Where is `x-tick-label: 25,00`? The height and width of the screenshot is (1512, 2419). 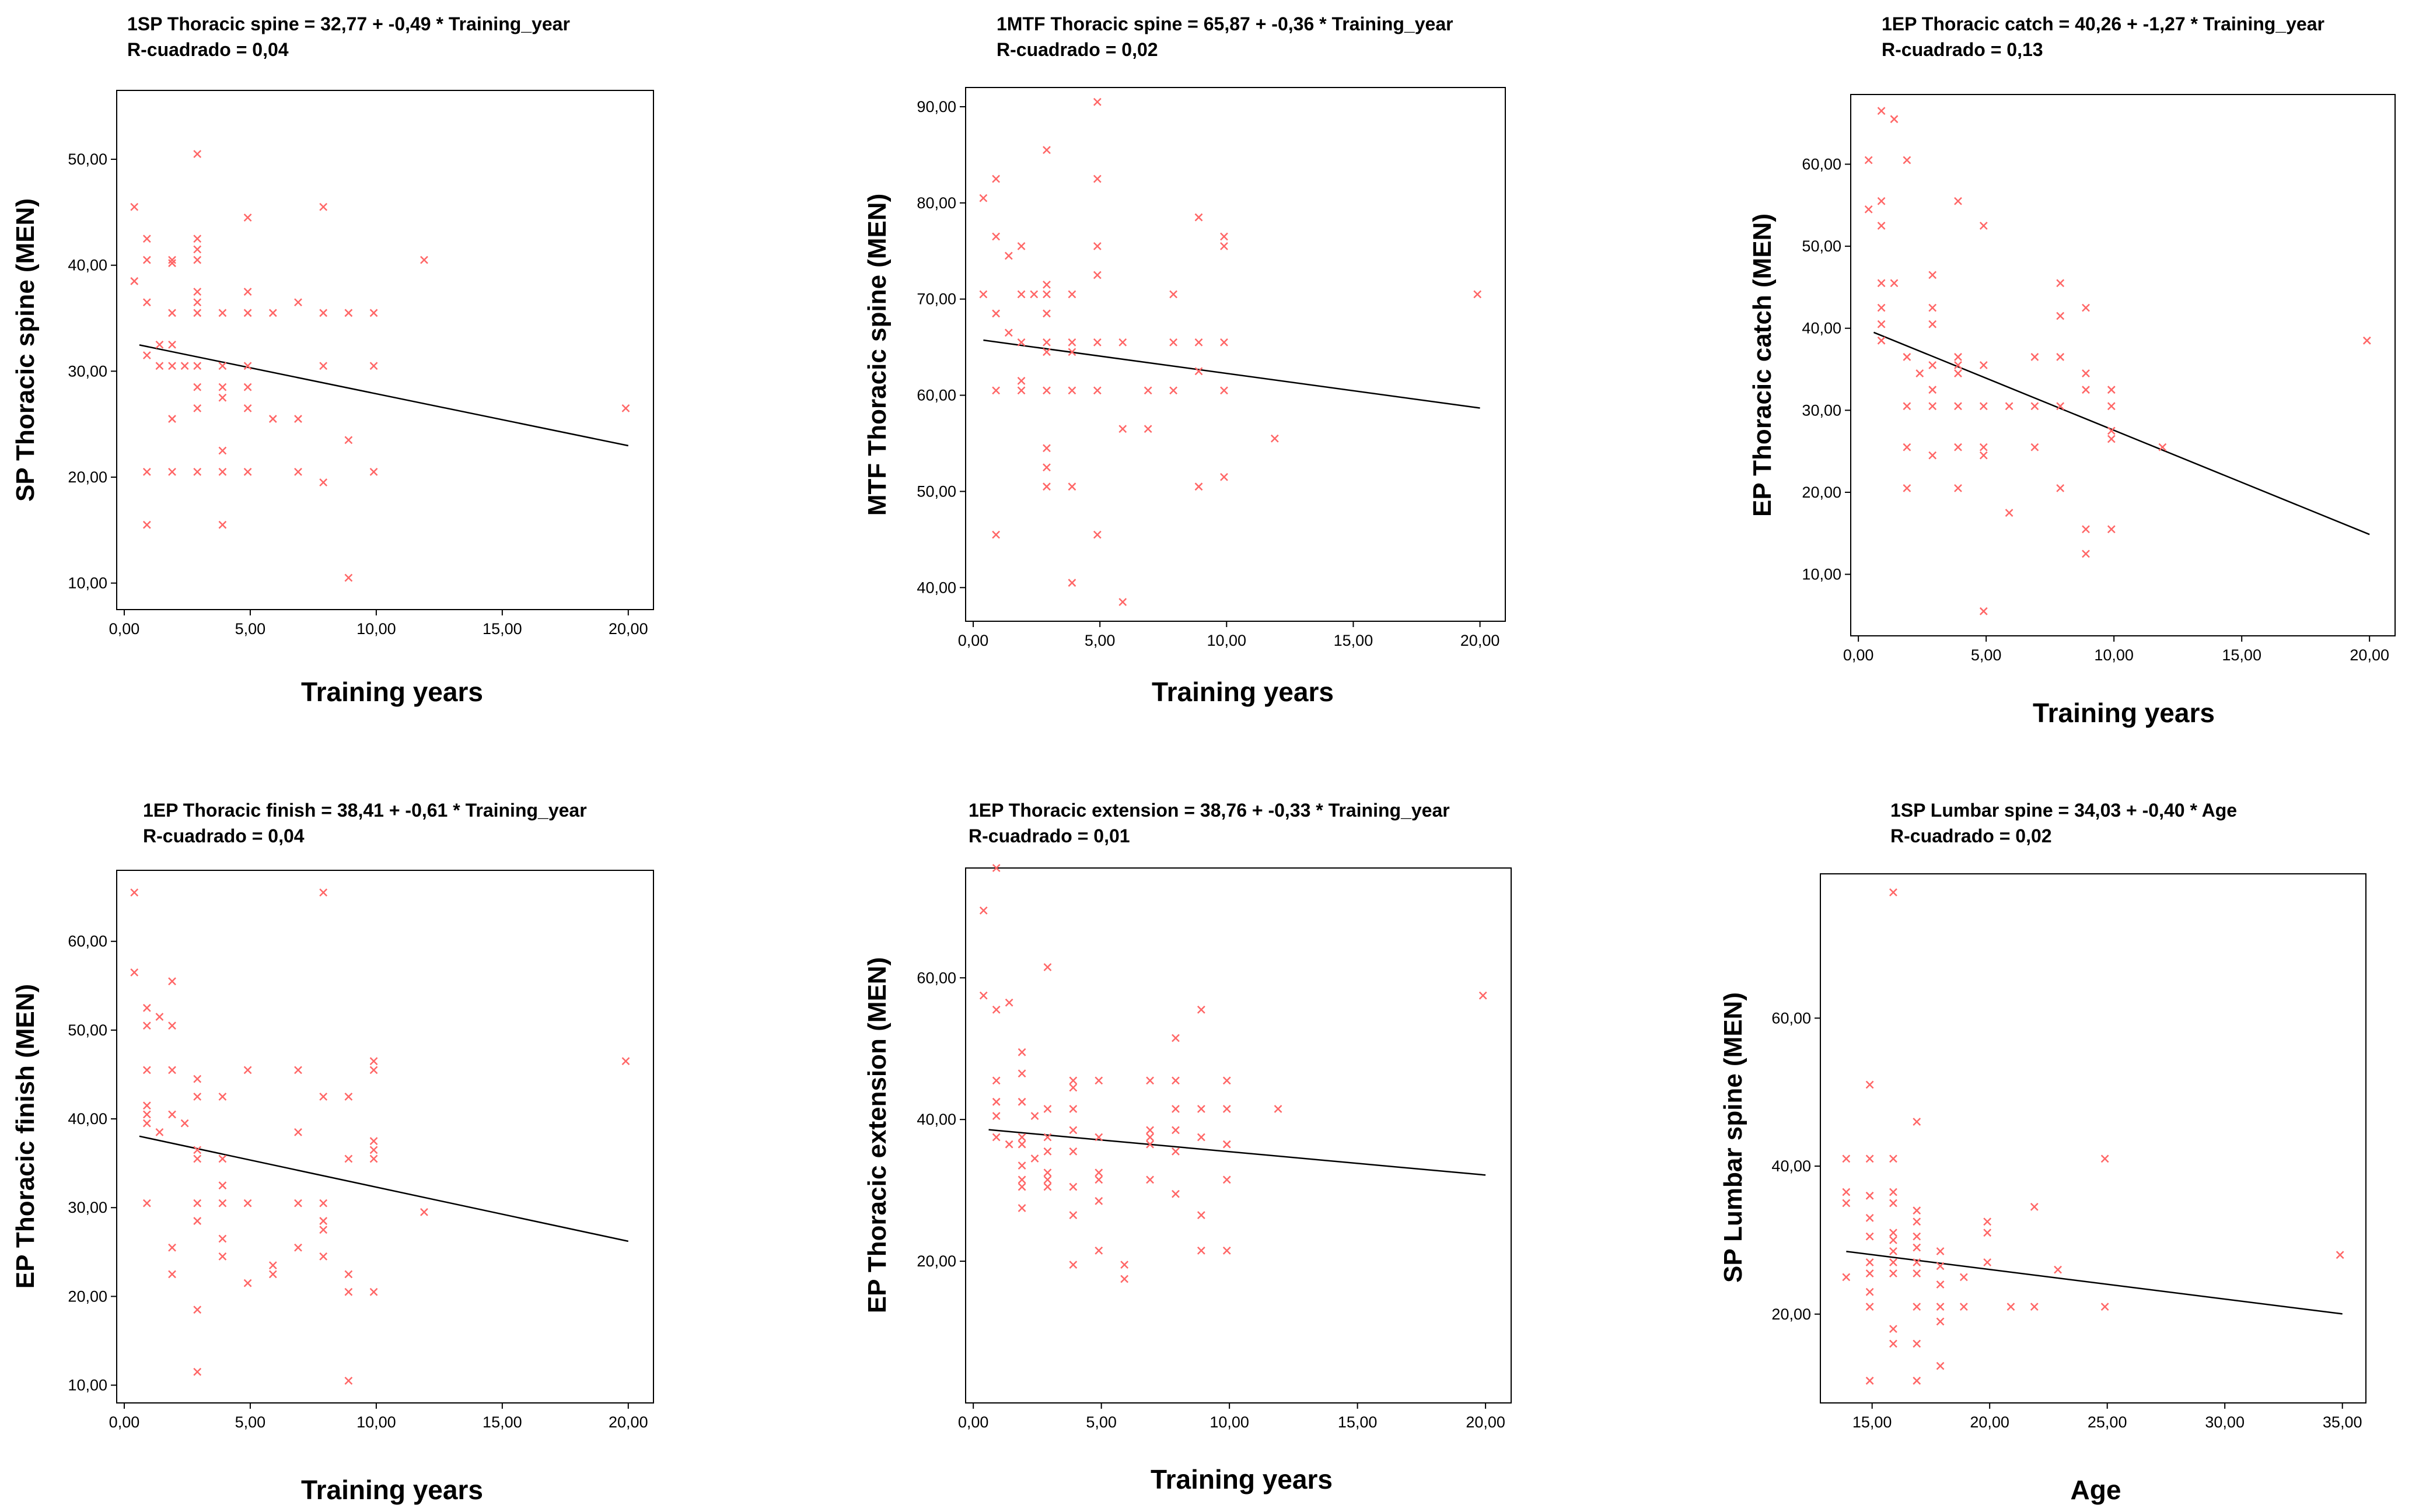 x-tick-label: 25,00 is located at coordinates (2107, 1422).